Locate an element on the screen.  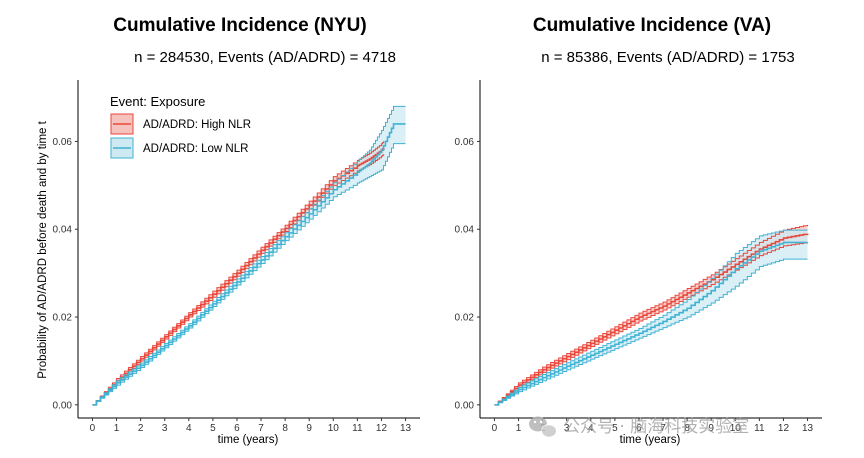
ci-upper-low-nlr is located at coordinates (651, 317).